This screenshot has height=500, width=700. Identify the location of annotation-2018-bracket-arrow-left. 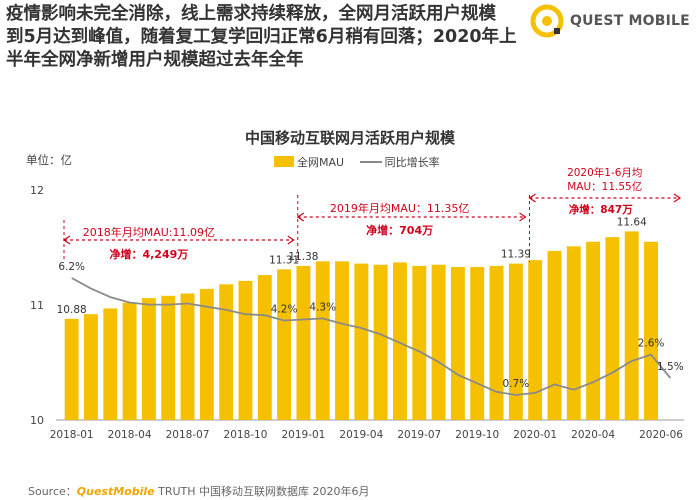
(66, 240).